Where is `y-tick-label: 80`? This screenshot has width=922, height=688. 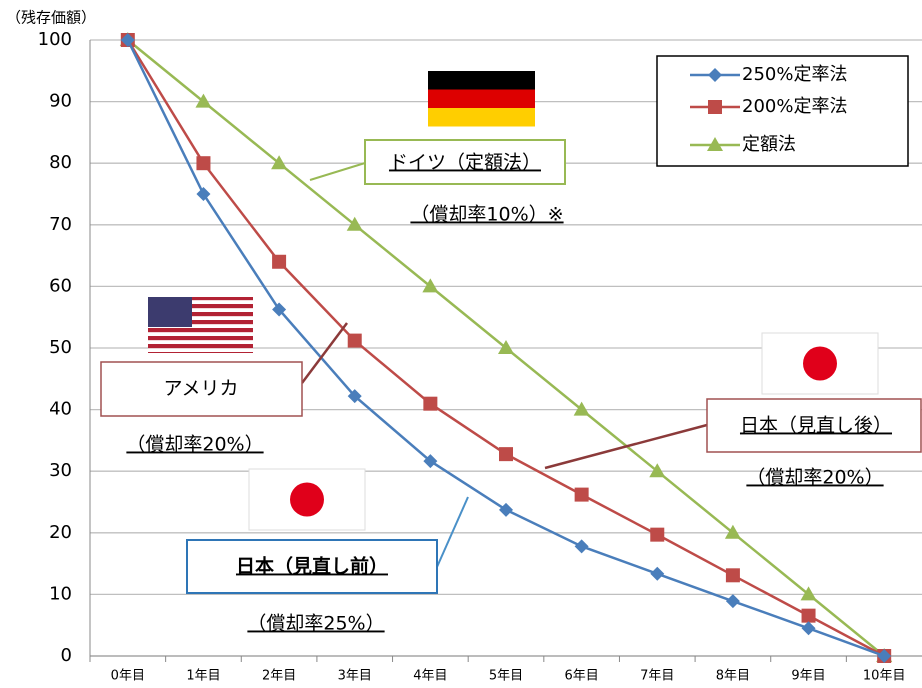 y-tick-label: 80 is located at coordinates (60, 162).